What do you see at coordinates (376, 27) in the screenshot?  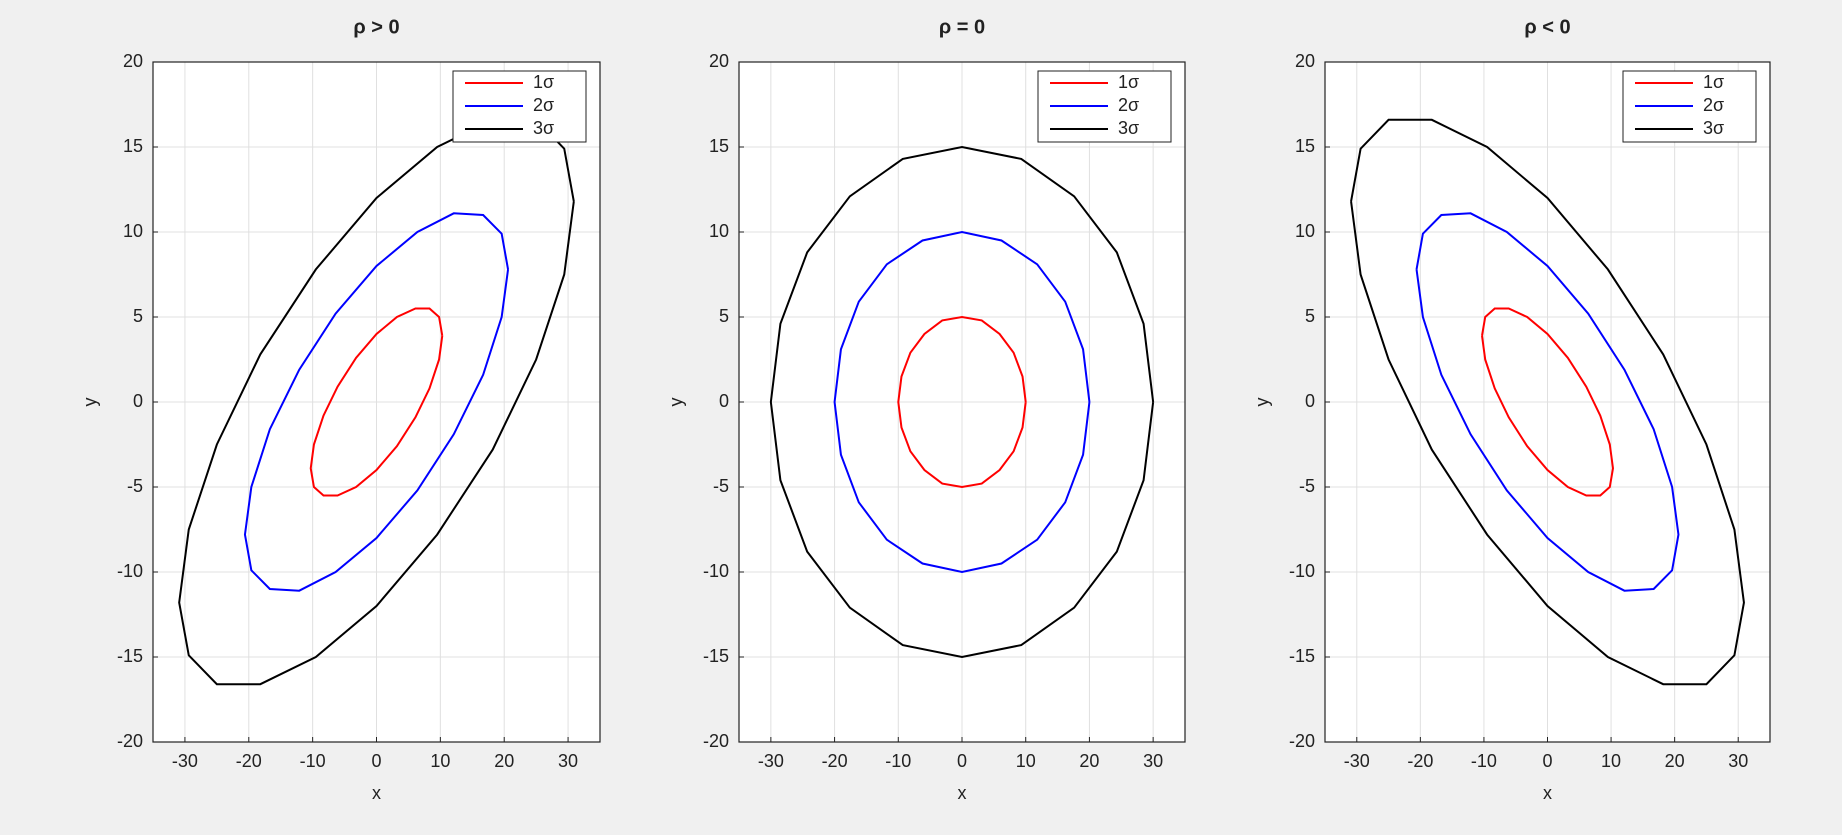 I see `chart-title: ρ > 0` at bounding box center [376, 27].